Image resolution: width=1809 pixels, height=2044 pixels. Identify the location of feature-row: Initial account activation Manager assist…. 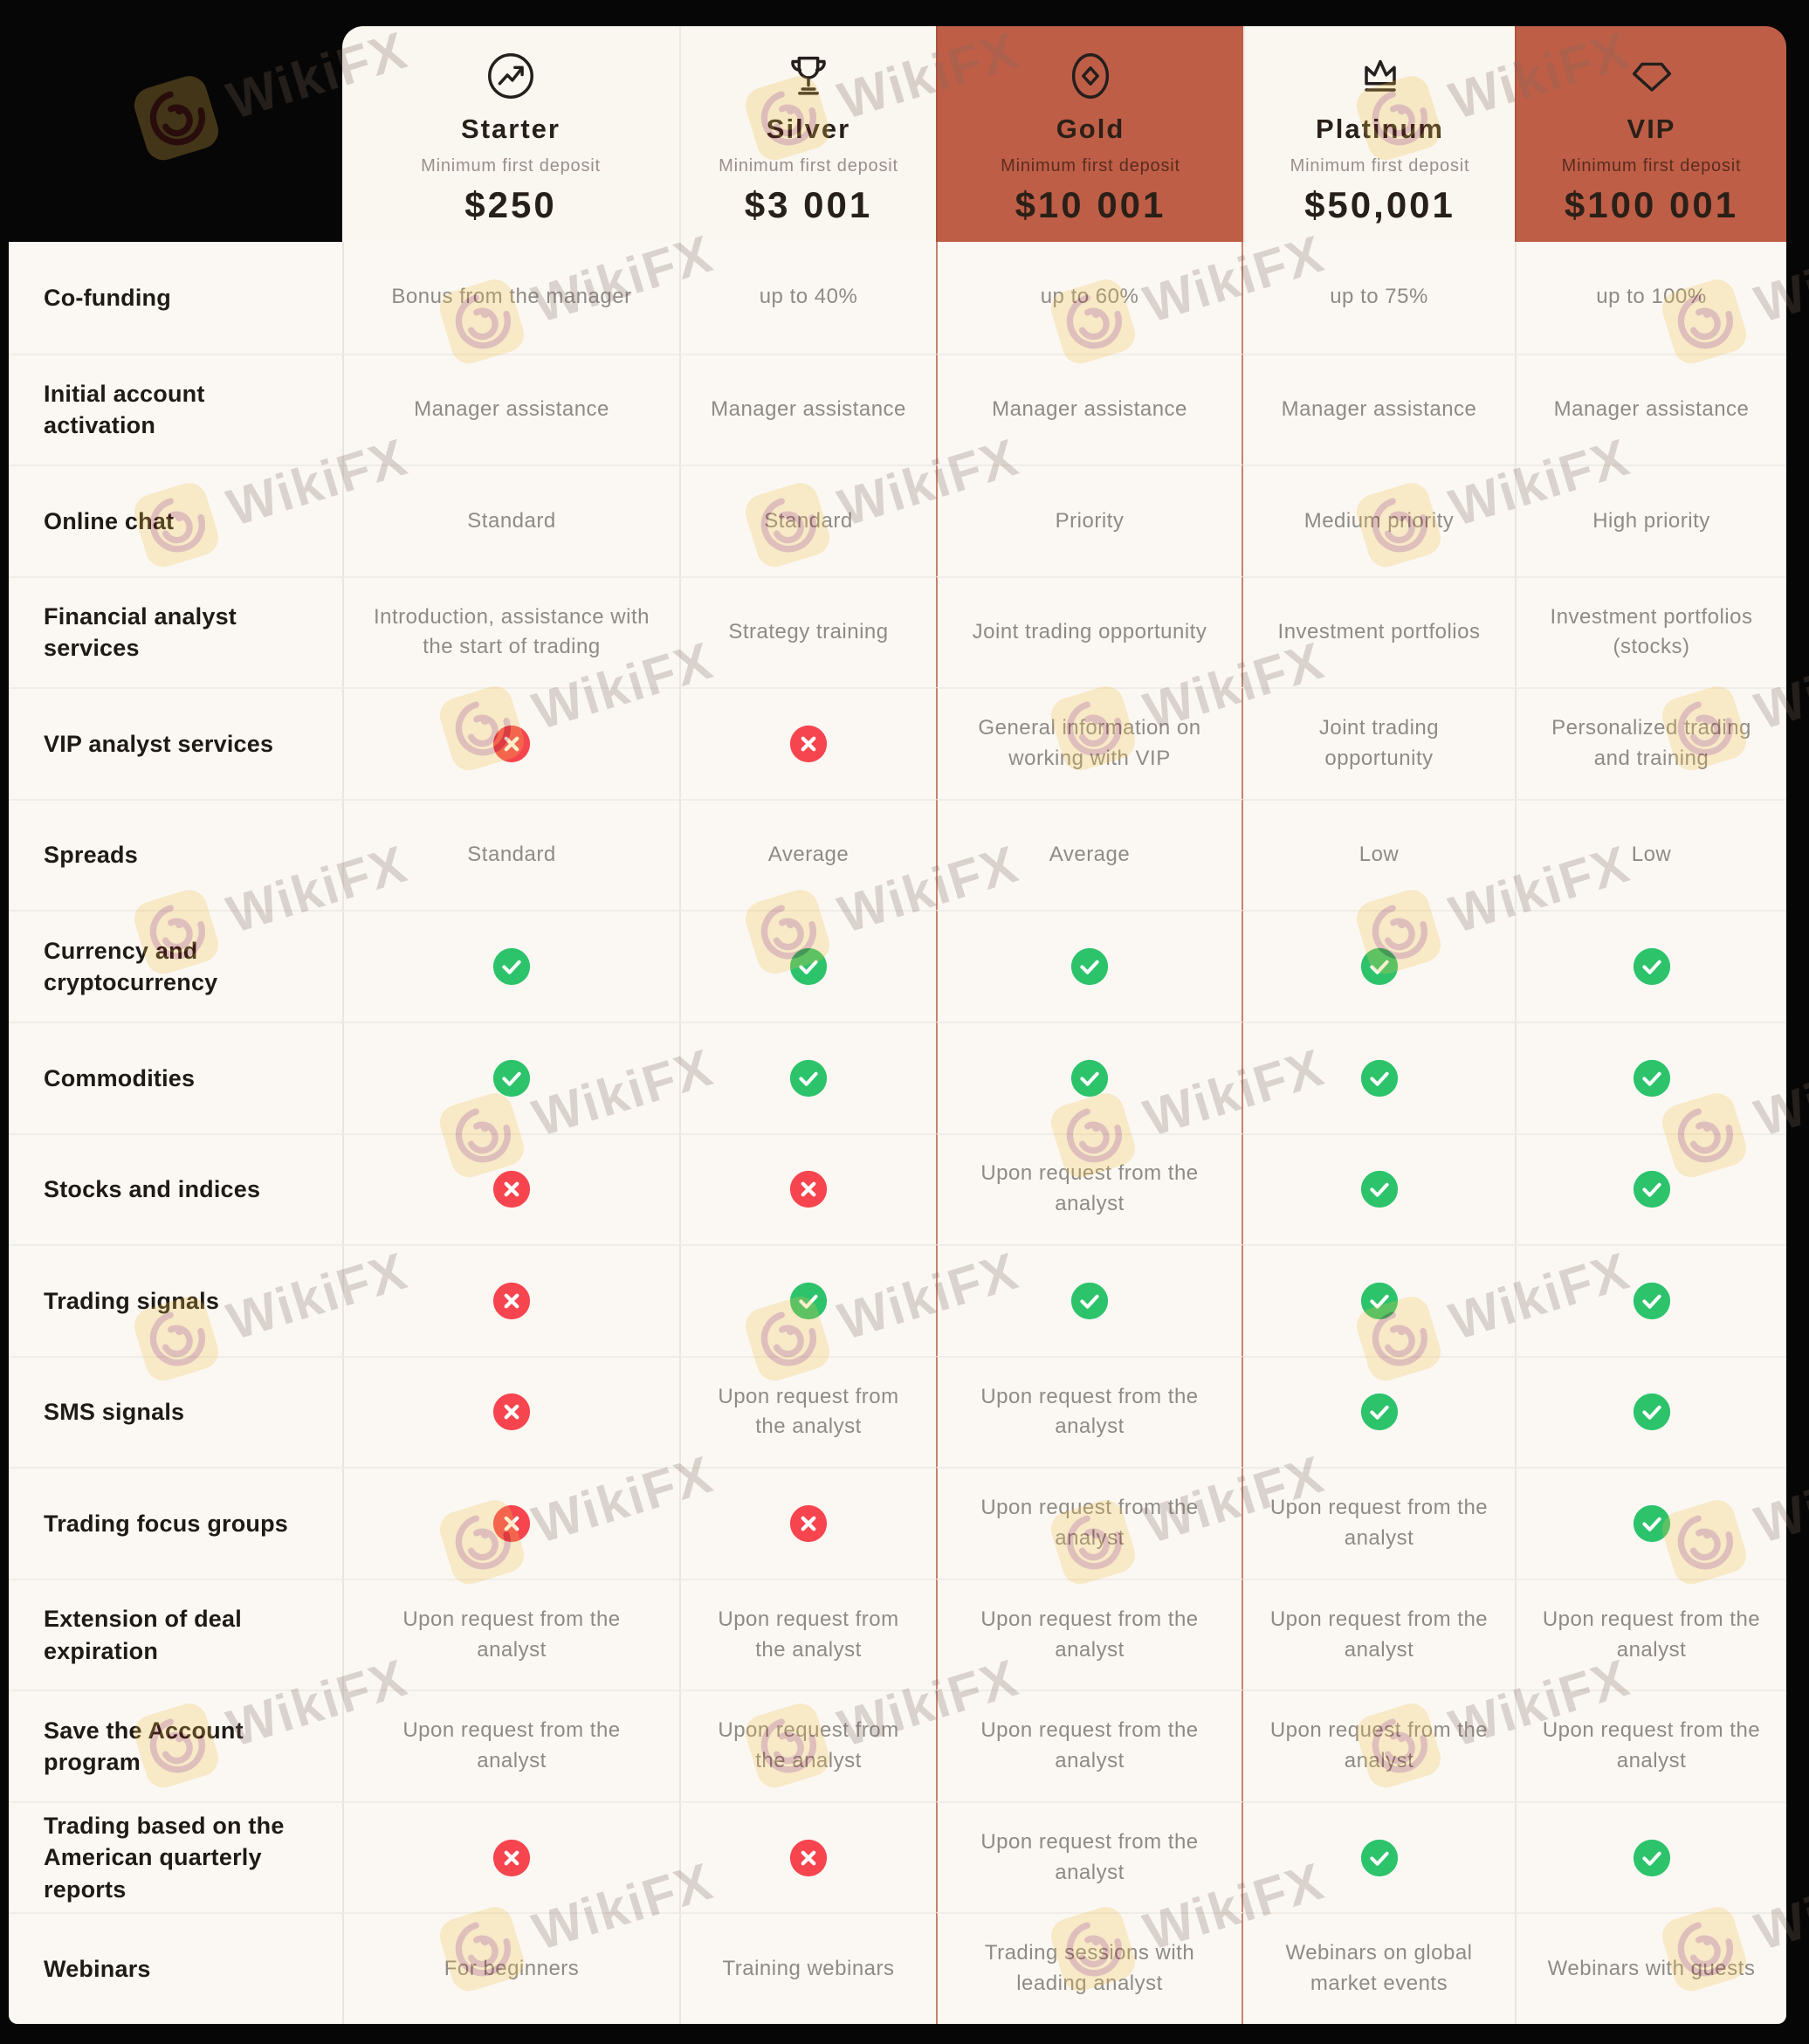
(897, 409).